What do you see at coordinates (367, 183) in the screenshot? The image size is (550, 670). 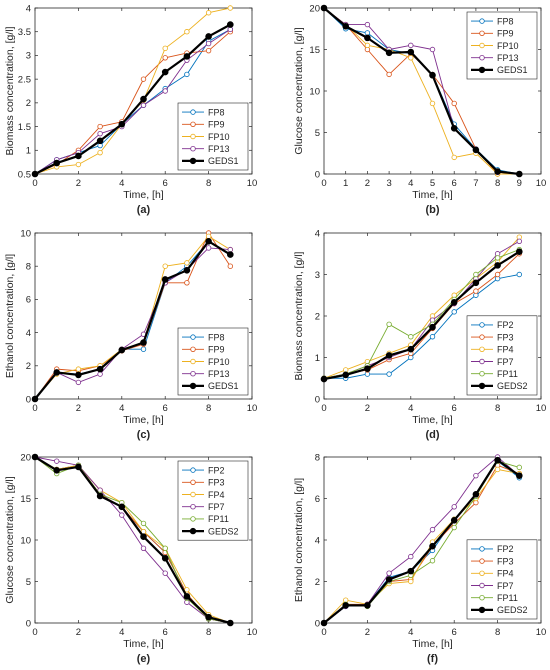 I see `x-tick-label: 2` at bounding box center [367, 183].